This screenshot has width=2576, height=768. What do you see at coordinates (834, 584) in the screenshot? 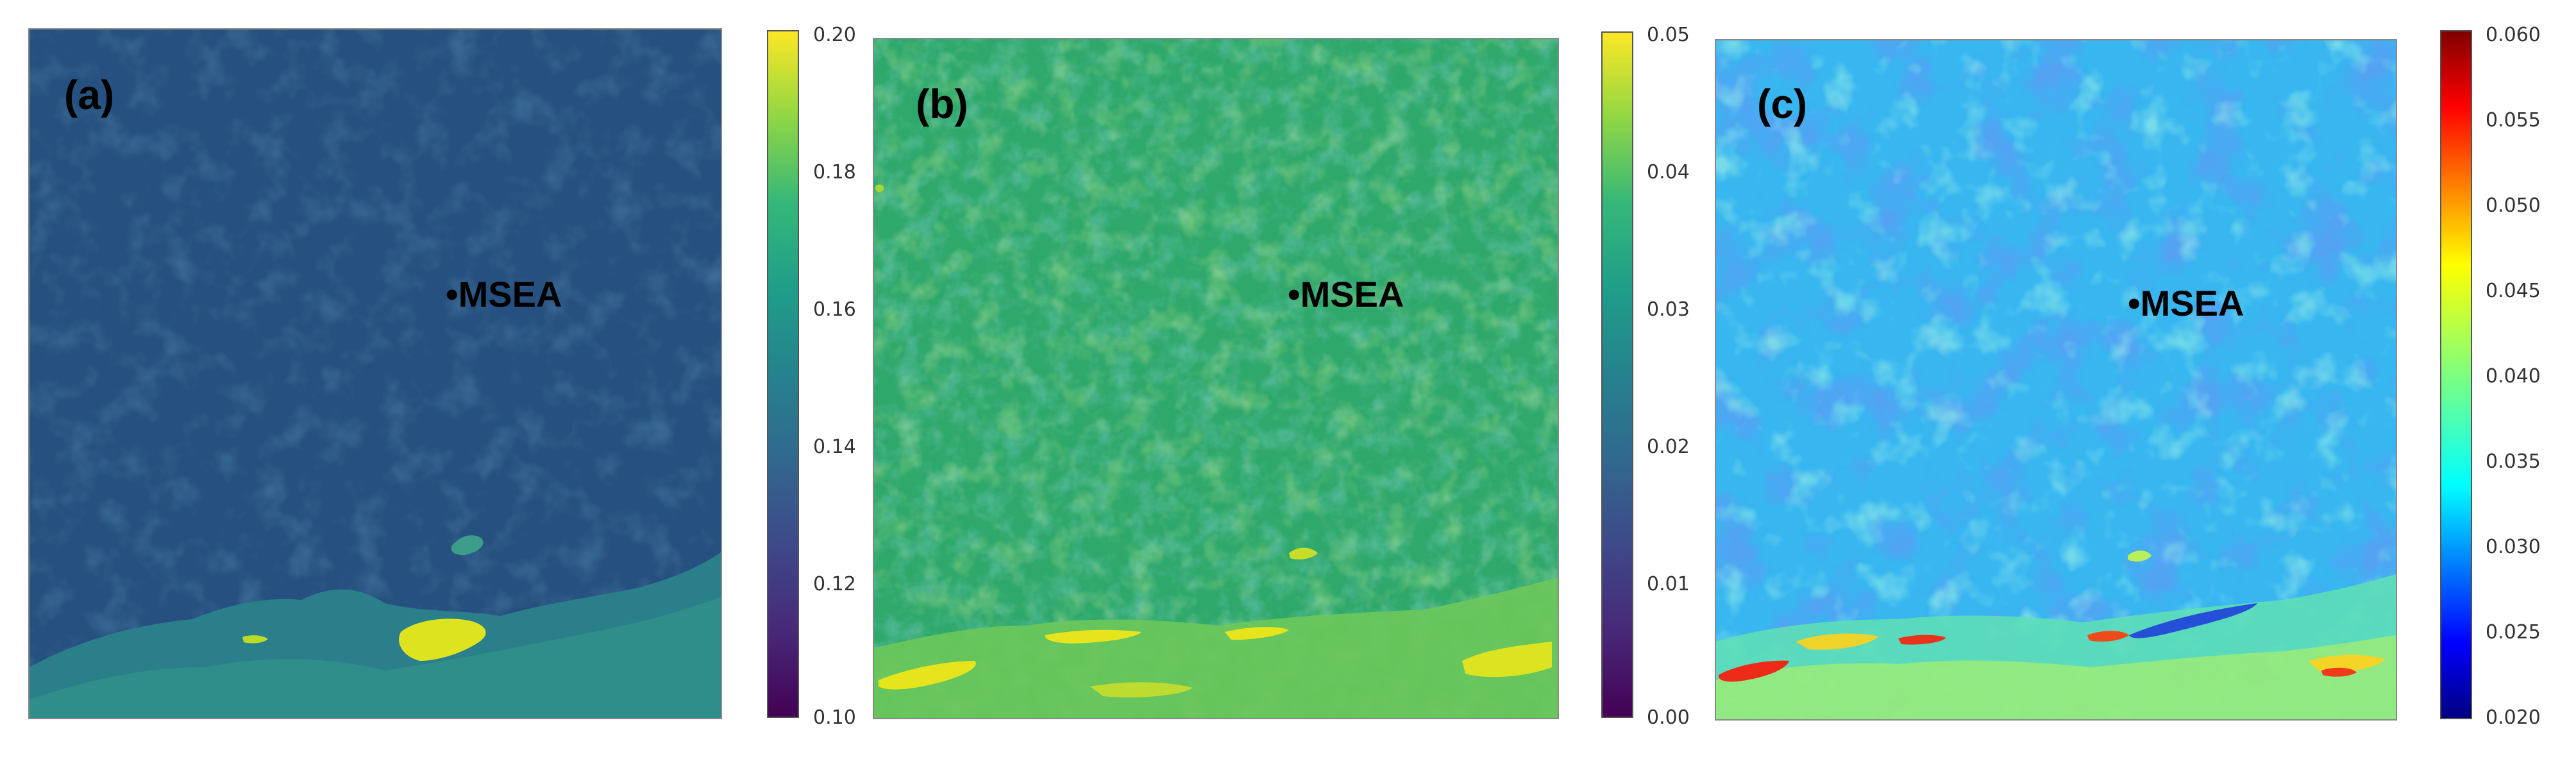
I see `colorbar-a-tick: 0.12` at bounding box center [834, 584].